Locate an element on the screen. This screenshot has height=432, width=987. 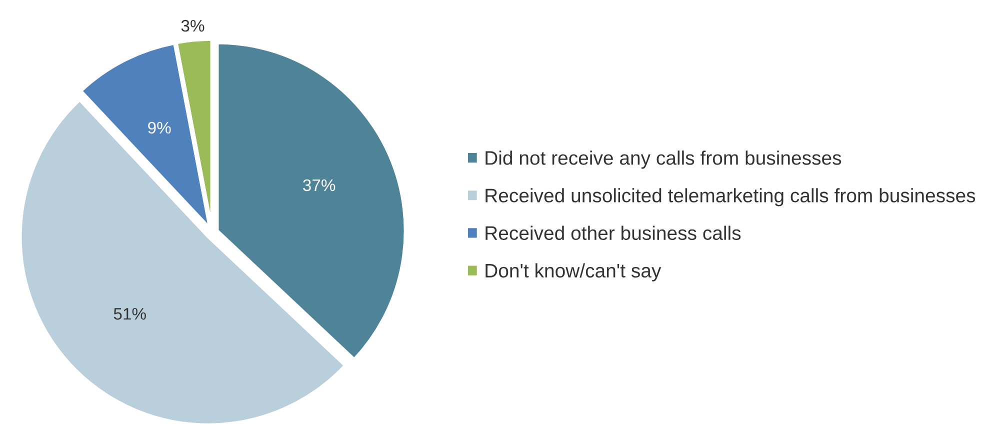
data-label: 9% is located at coordinates (159, 128).